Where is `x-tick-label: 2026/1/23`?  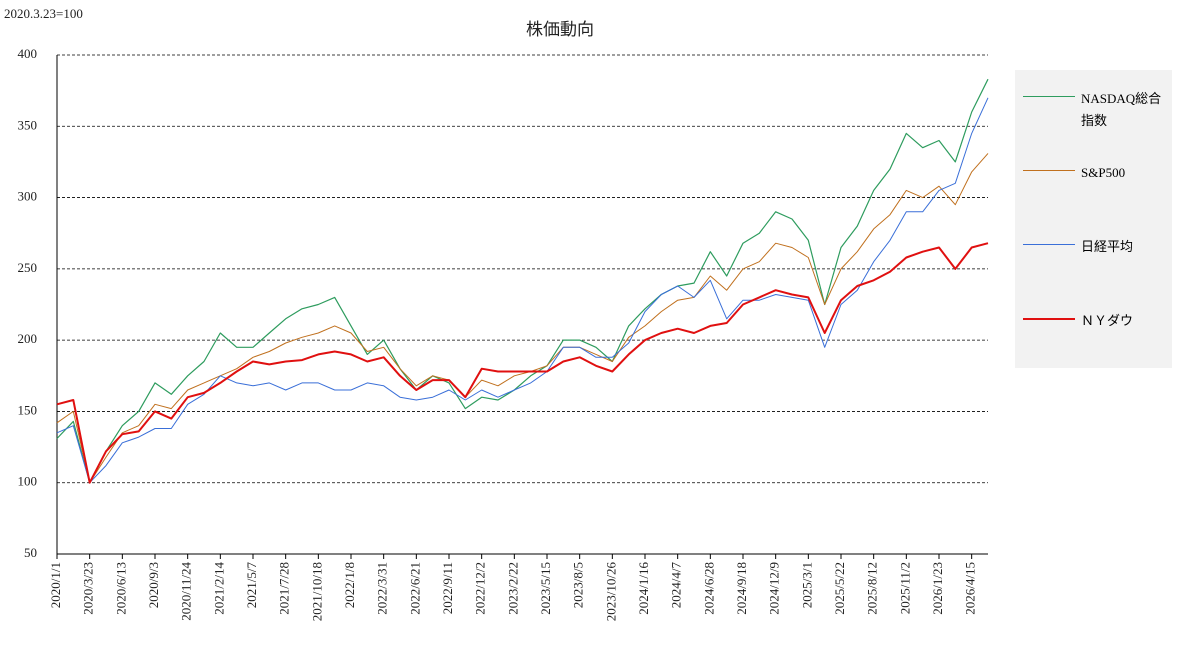 x-tick-label: 2026/1/23 is located at coordinates (937, 588).